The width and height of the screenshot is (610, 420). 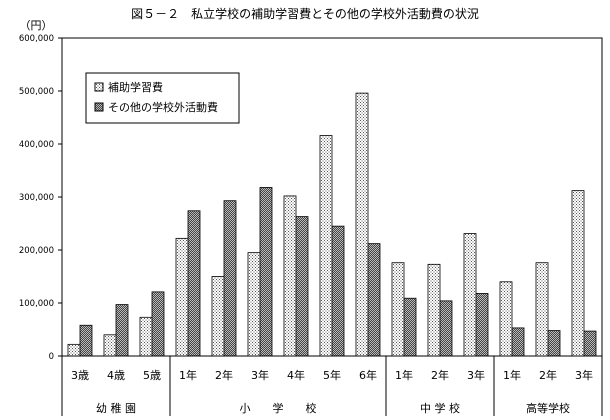 What do you see at coordinates (332, 375) in the screenshot?
I see `x-category-label: 5年` at bounding box center [332, 375].